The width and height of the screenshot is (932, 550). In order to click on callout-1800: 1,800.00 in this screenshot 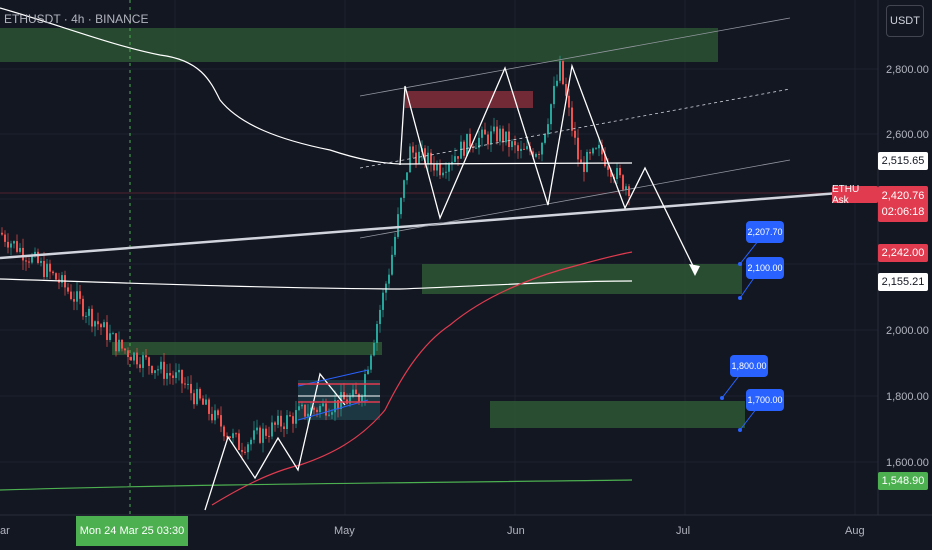, I will do `click(749, 366)`.